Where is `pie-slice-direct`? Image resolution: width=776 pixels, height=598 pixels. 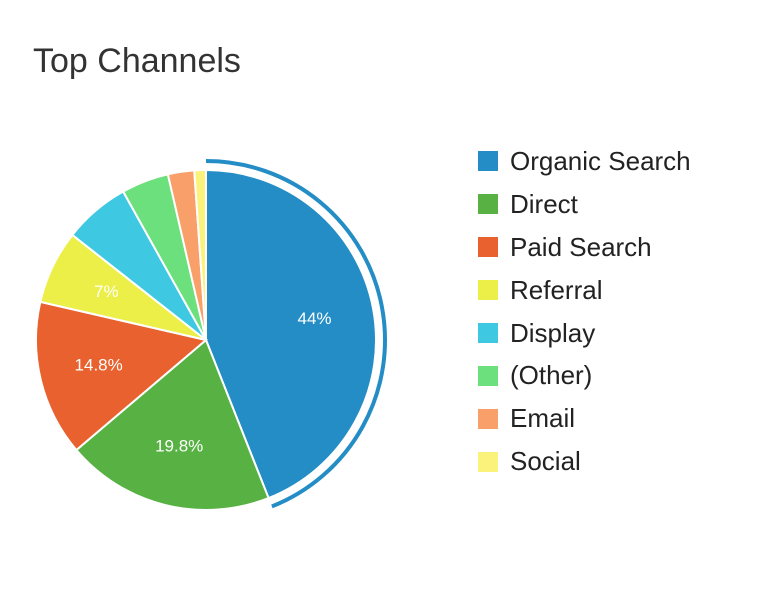
pie-slice-direct is located at coordinates (172, 424).